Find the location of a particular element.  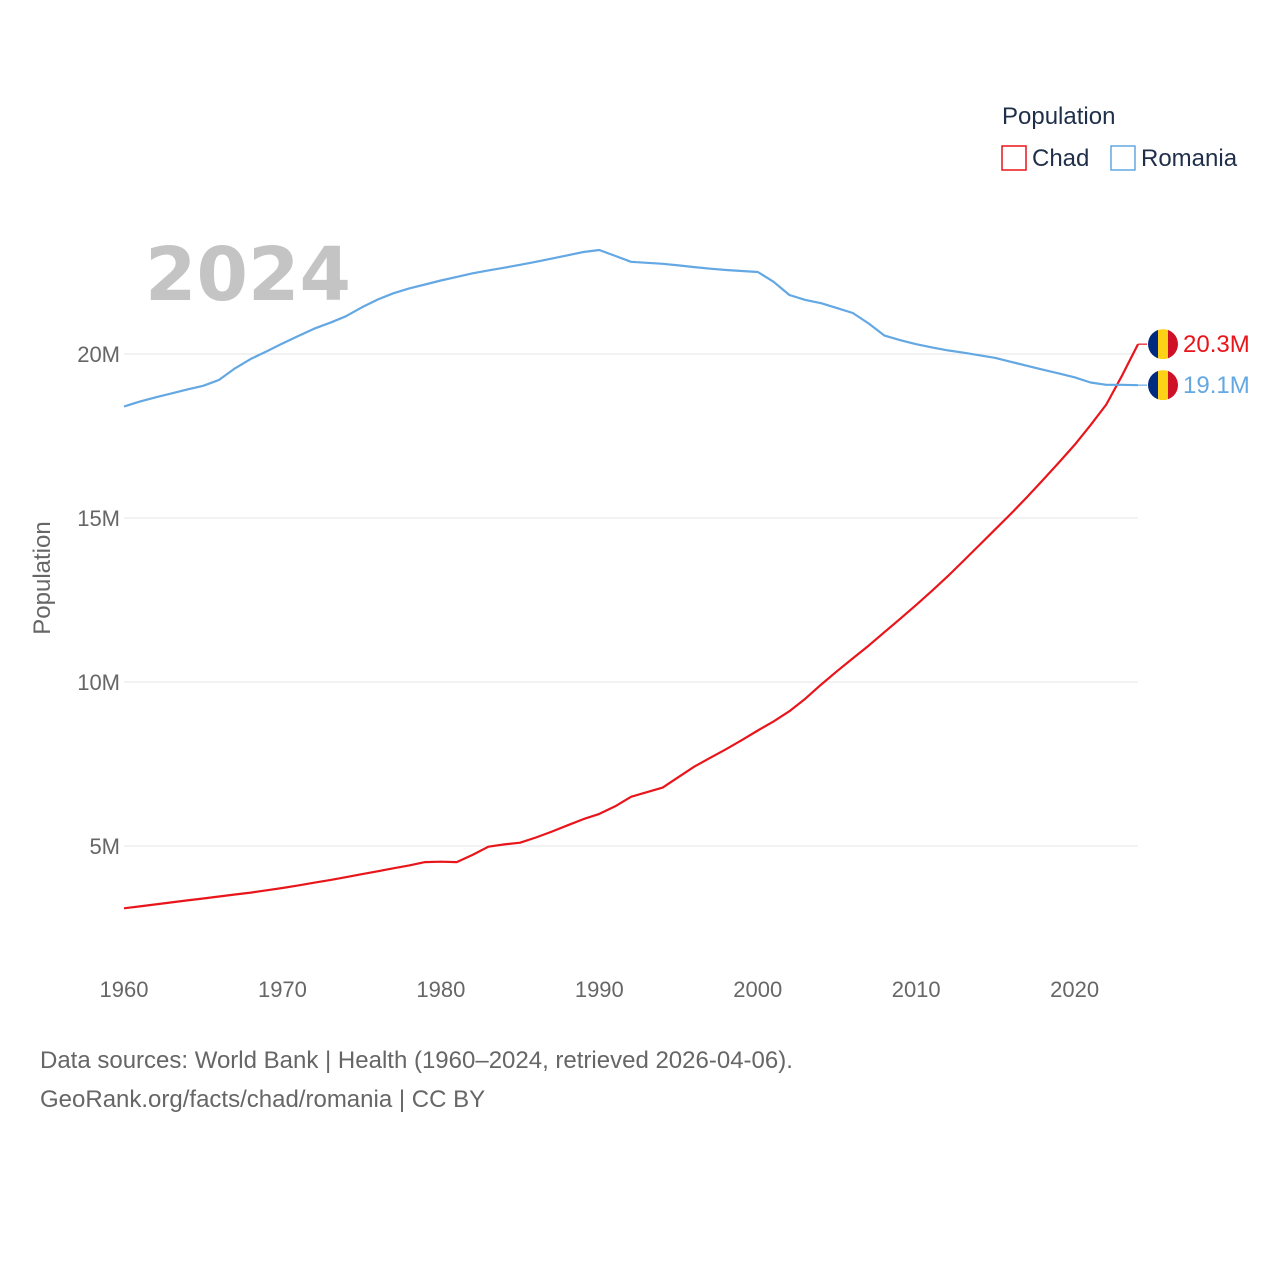

legend-item-romania: Romania is located at coordinates (1174, 158).